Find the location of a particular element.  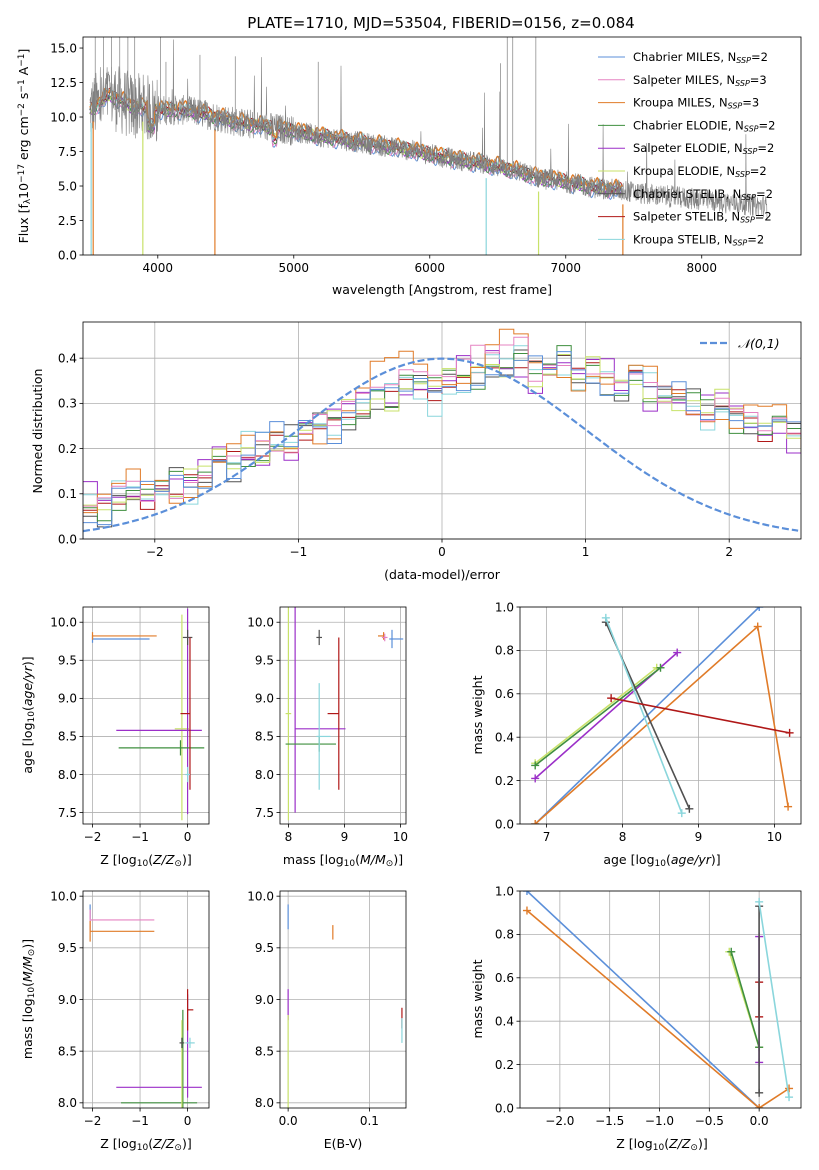

residual-histogram-salpeter_stelib is located at coordinates (442, 447).